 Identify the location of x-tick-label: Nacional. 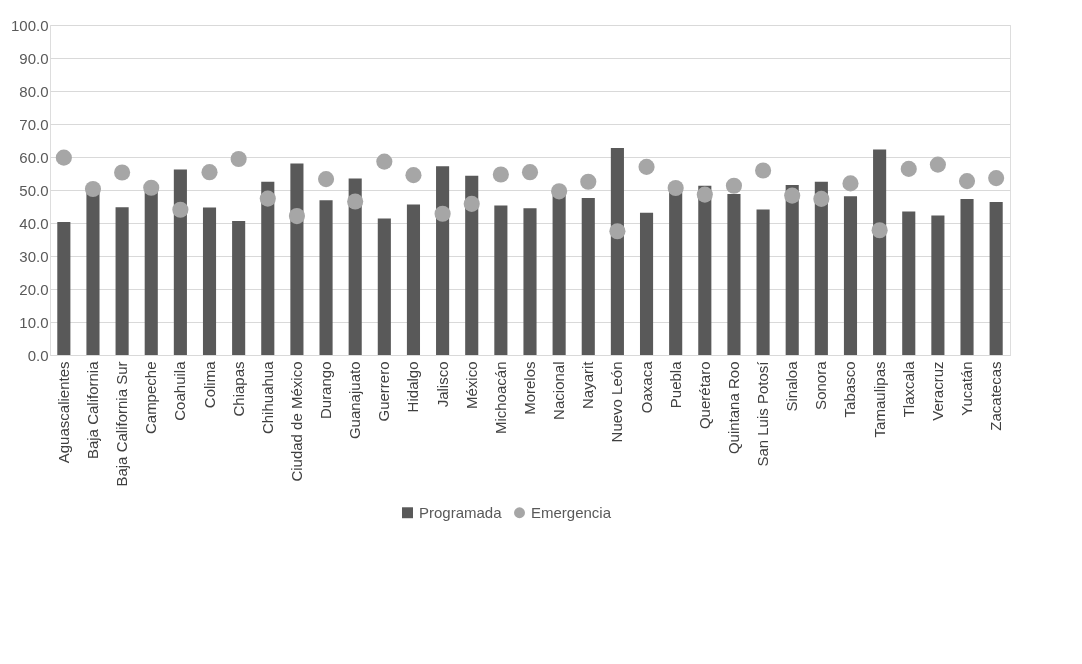
(559, 390).